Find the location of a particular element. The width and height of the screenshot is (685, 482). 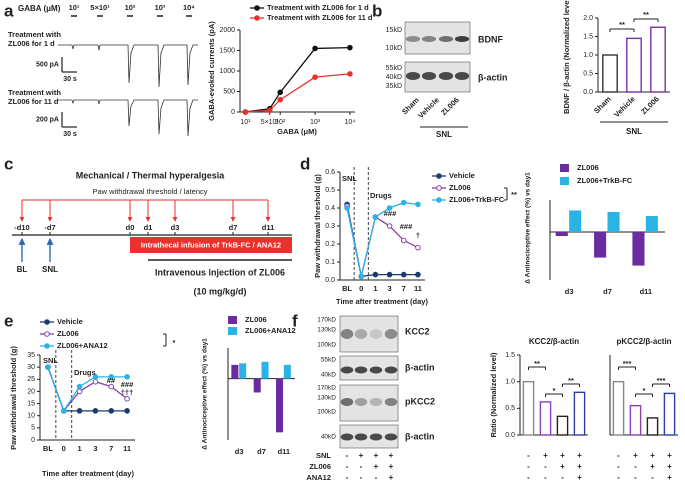

blot is located at coordinates (369, 436).